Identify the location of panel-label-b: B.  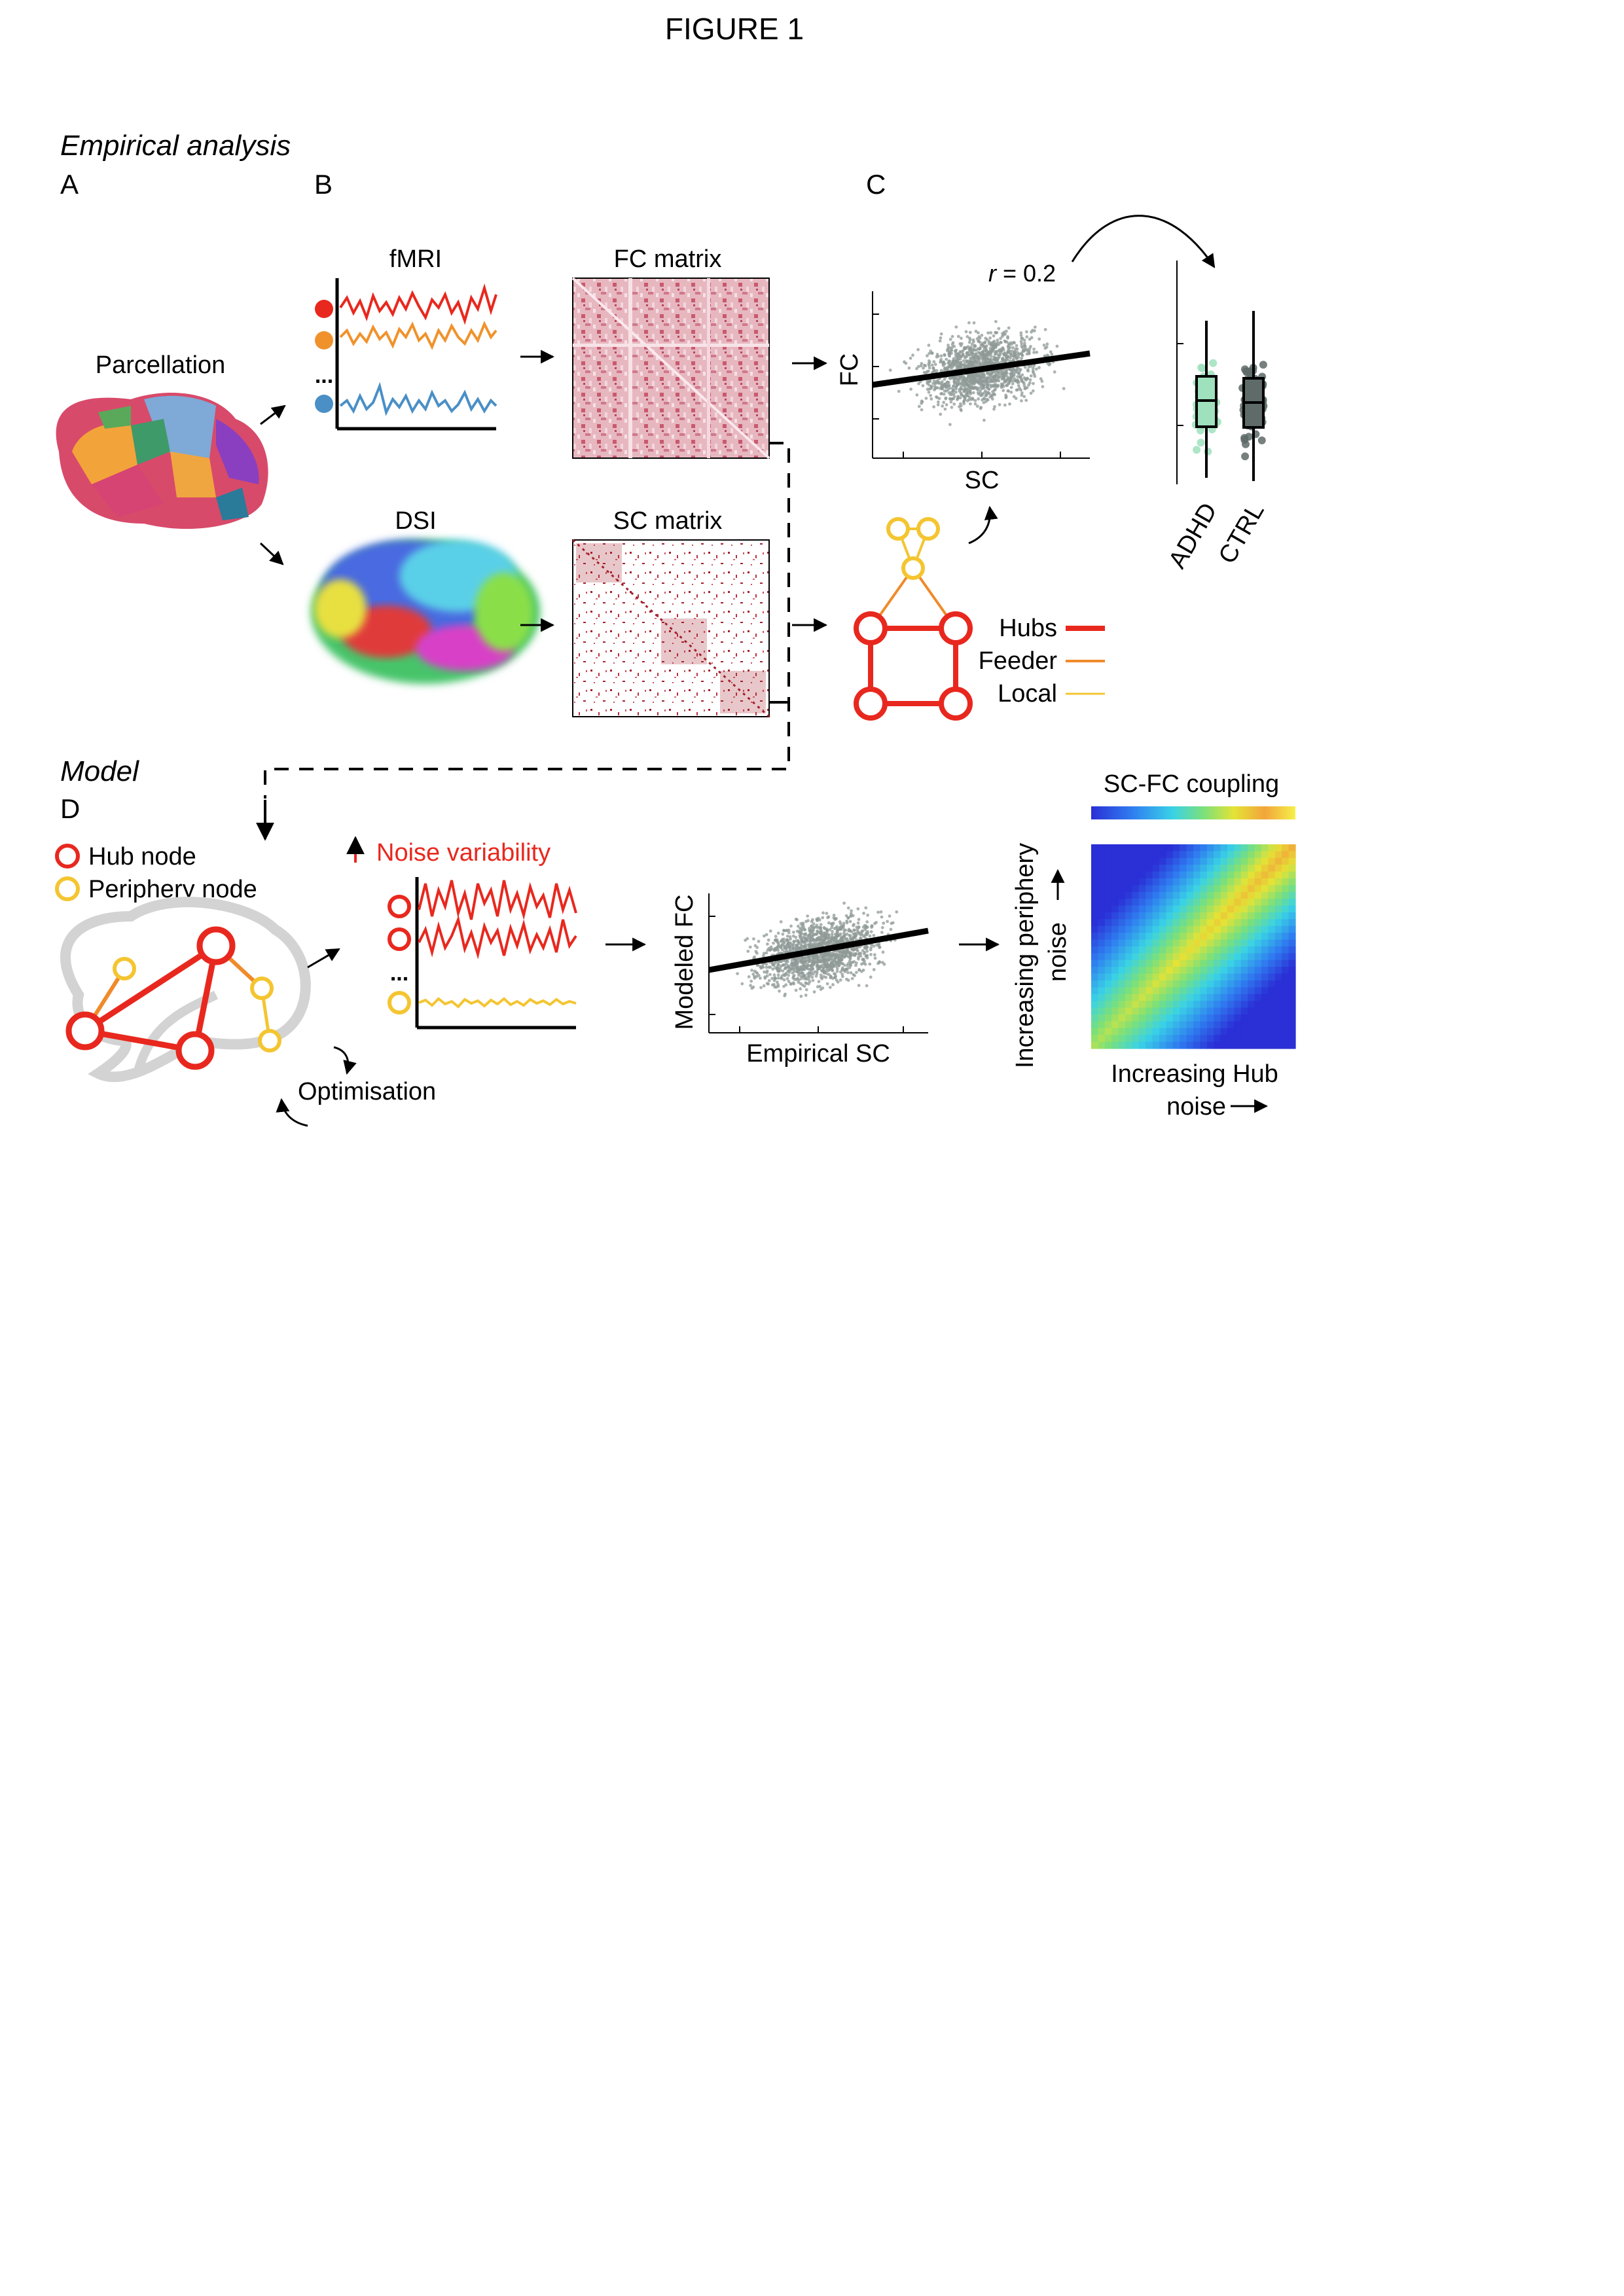
(323, 185).